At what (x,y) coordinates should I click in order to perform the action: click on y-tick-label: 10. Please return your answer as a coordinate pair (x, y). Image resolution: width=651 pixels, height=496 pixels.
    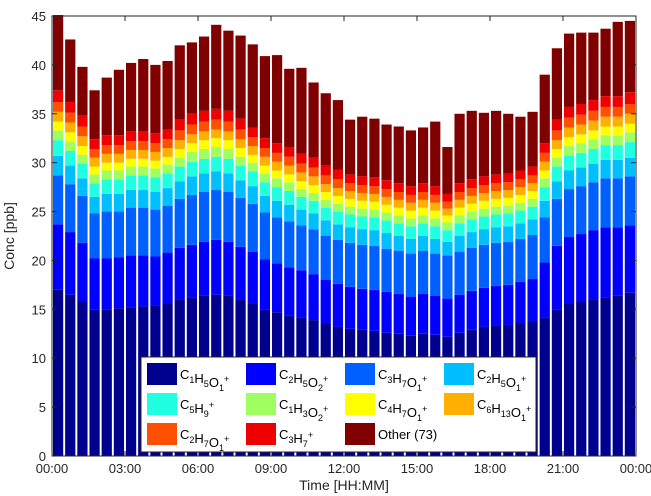
    Looking at the image, I should click on (39, 358).